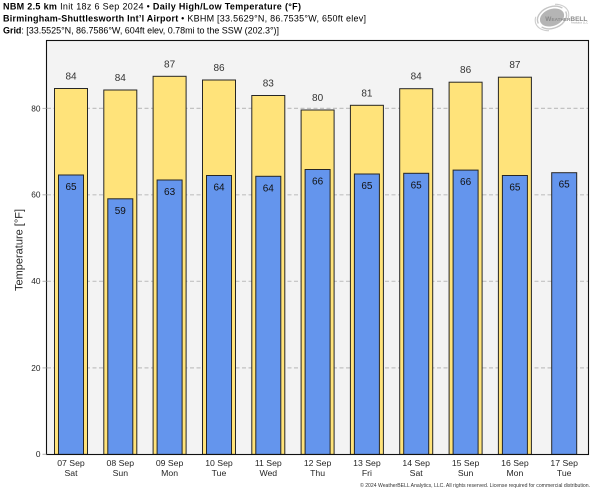 The width and height of the screenshot is (600, 493). Describe the element at coordinates (170, 463) in the screenshot. I see `svg-text: 09 Sep` at that location.